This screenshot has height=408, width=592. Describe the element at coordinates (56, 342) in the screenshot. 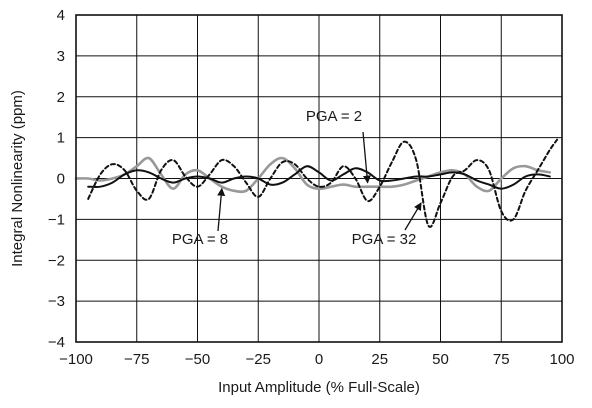

I see `y-tick-label: −4` at that location.